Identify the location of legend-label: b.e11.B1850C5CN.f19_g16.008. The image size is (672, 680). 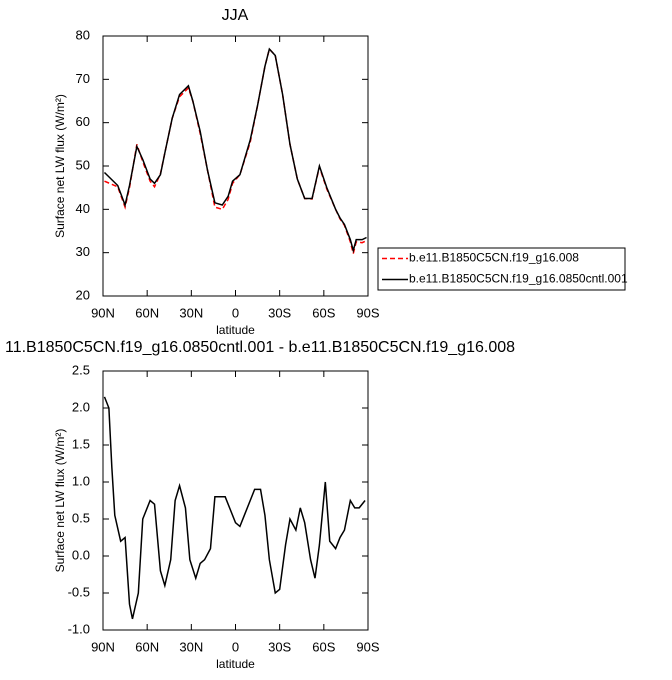
(494, 258).